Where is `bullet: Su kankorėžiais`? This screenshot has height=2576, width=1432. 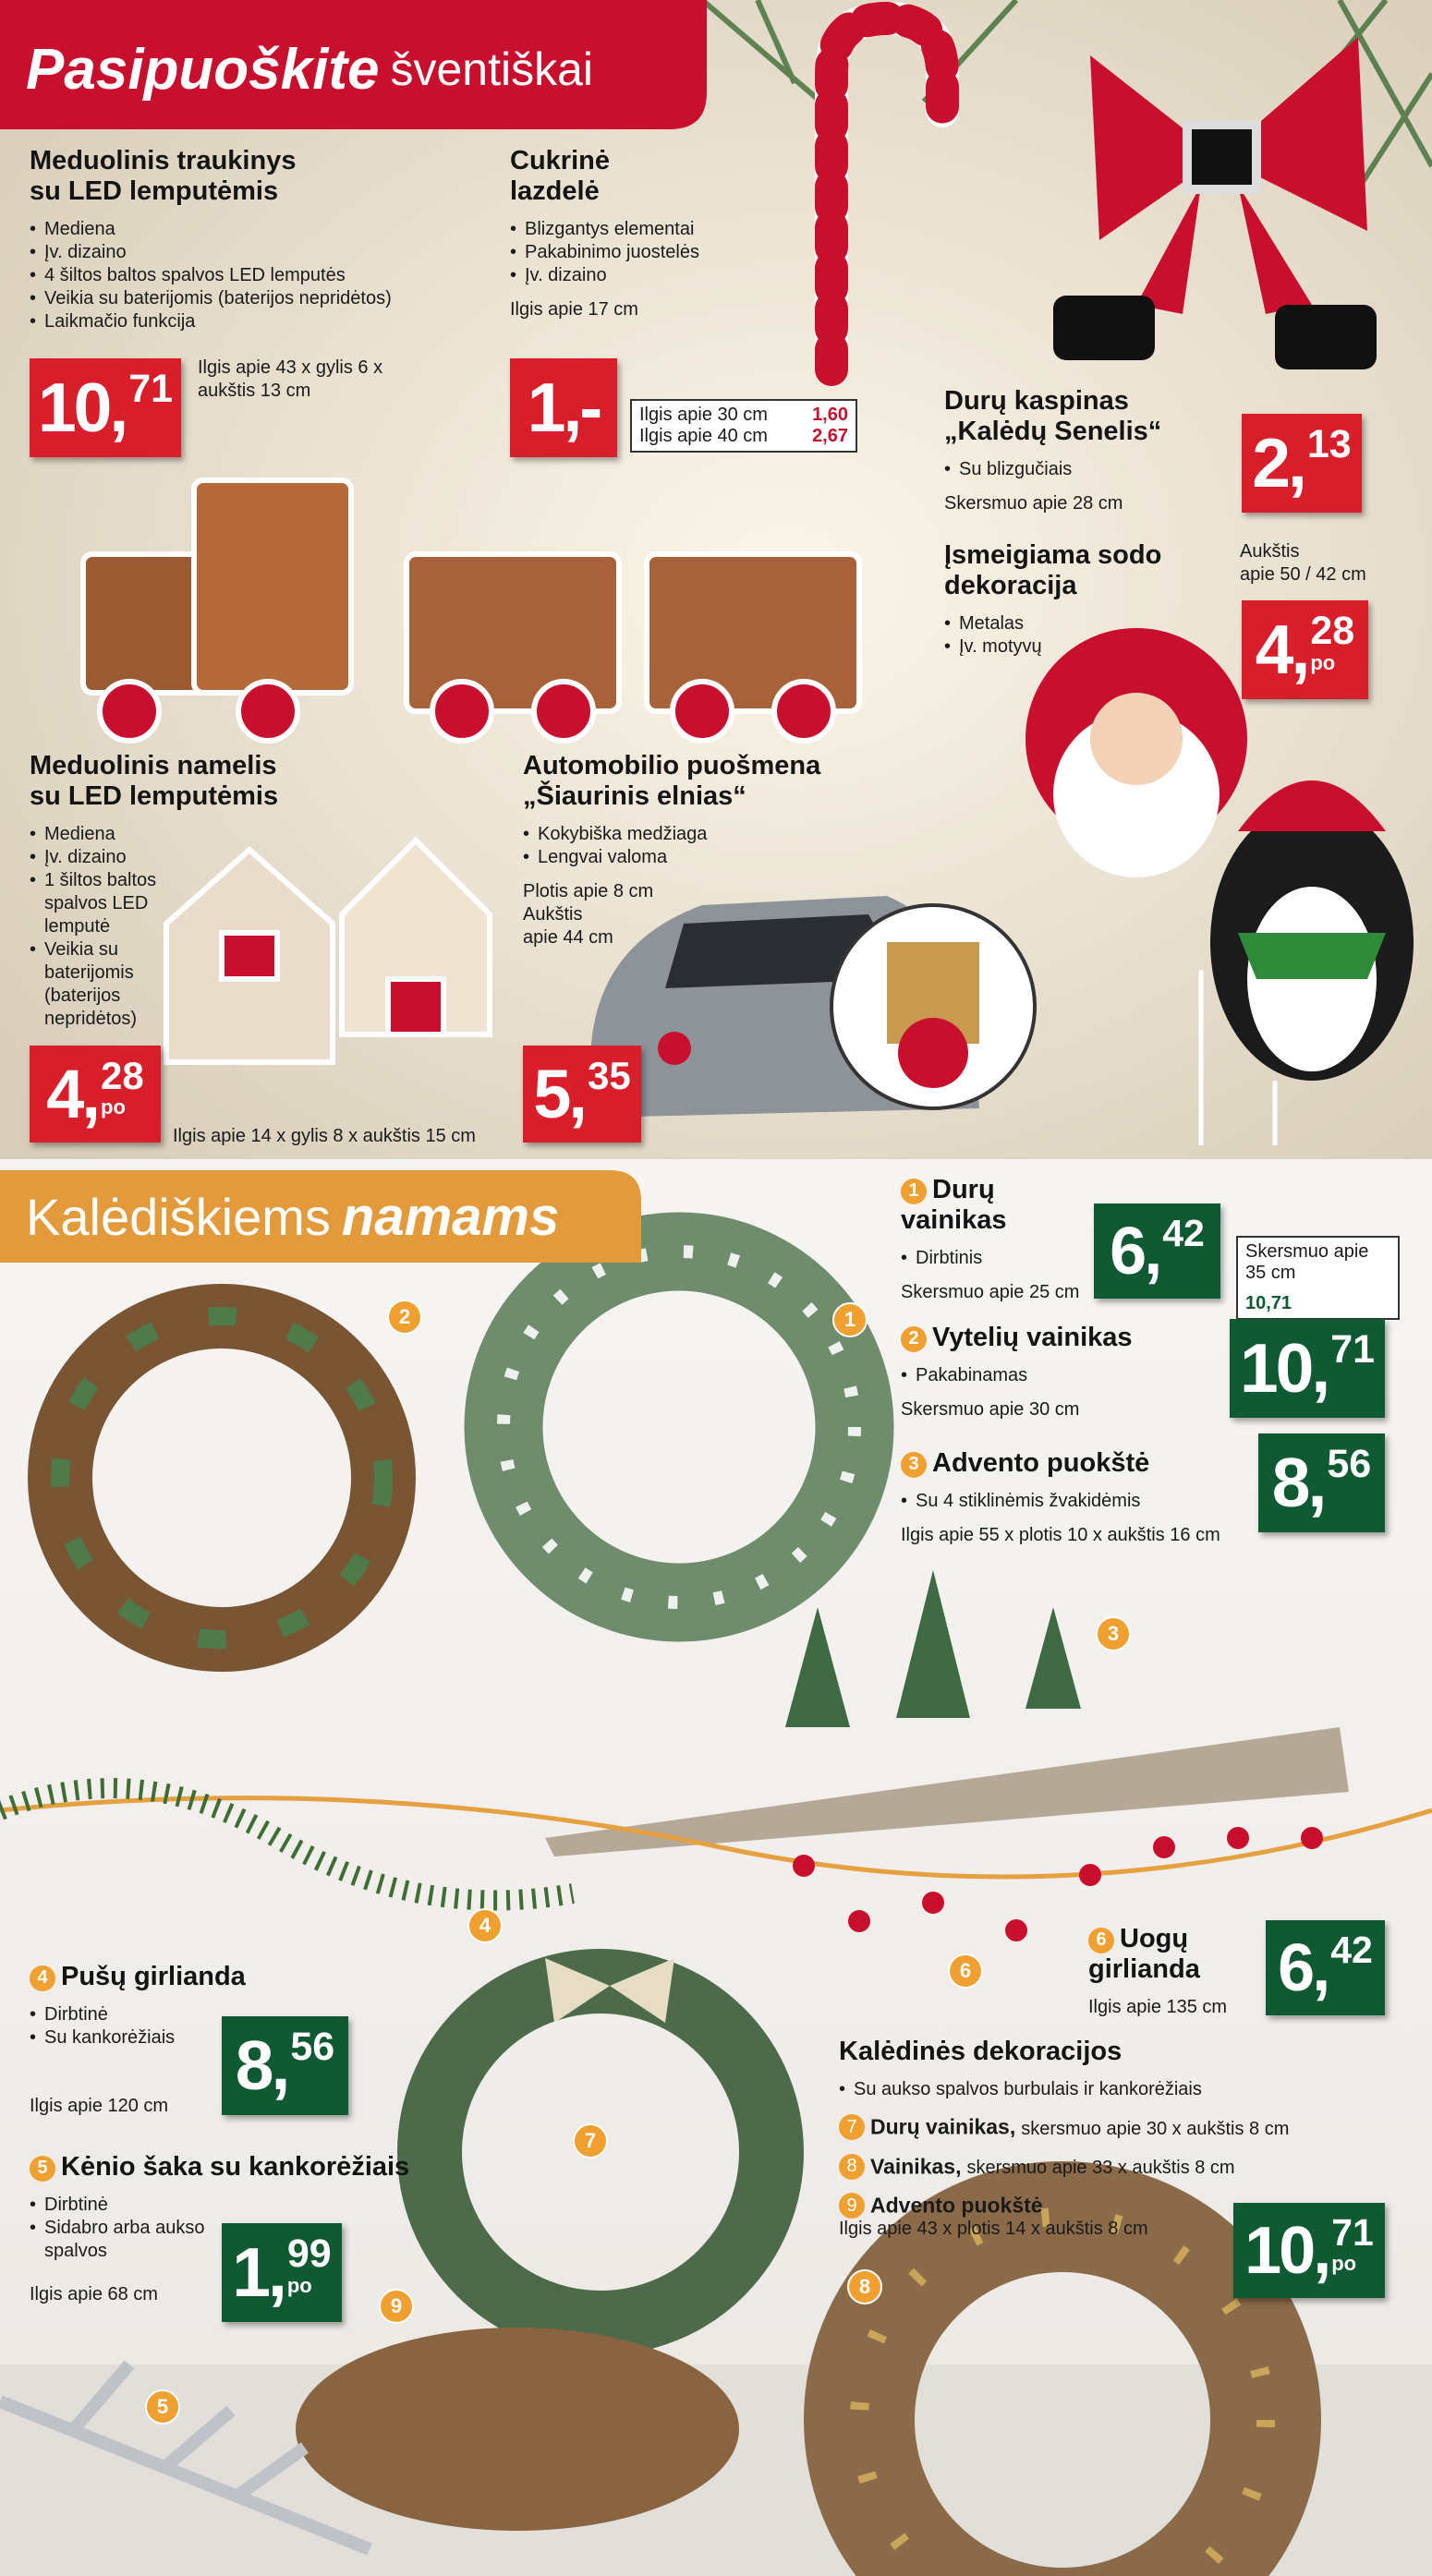 bullet: Su kankorėžiais is located at coordinates (168, 2038).